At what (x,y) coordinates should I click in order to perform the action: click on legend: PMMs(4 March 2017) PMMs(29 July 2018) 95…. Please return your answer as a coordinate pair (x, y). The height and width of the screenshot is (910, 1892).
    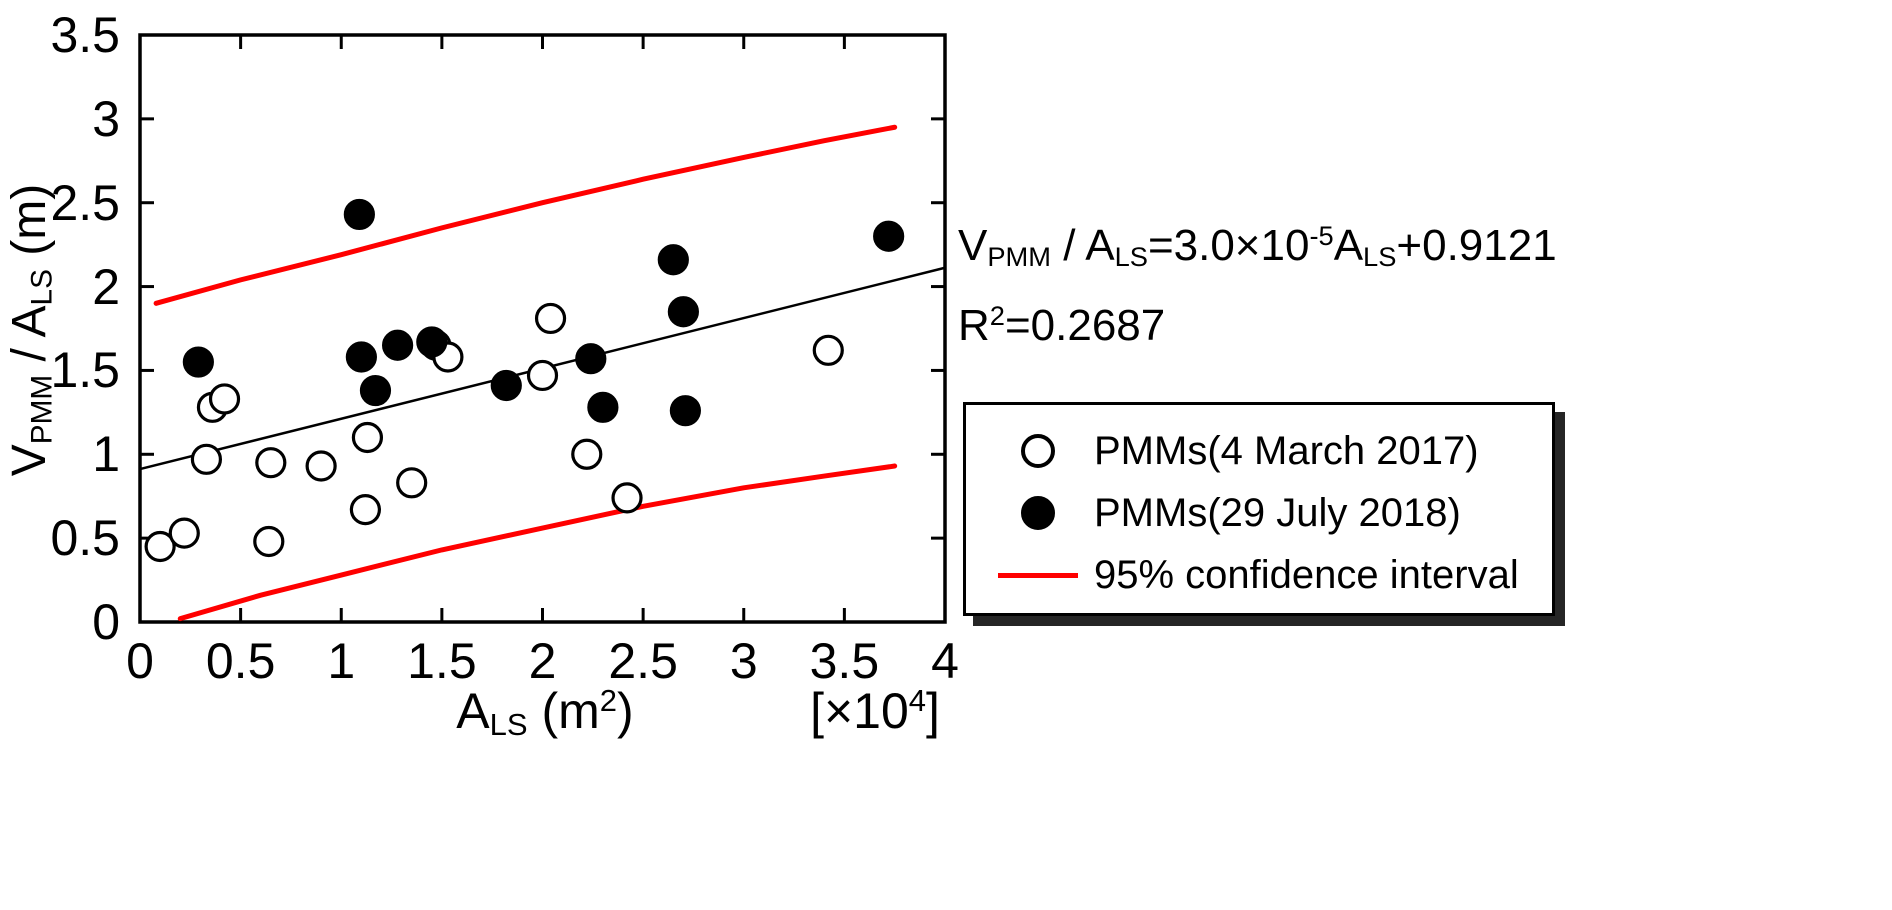
    Looking at the image, I should click on (1259, 509).